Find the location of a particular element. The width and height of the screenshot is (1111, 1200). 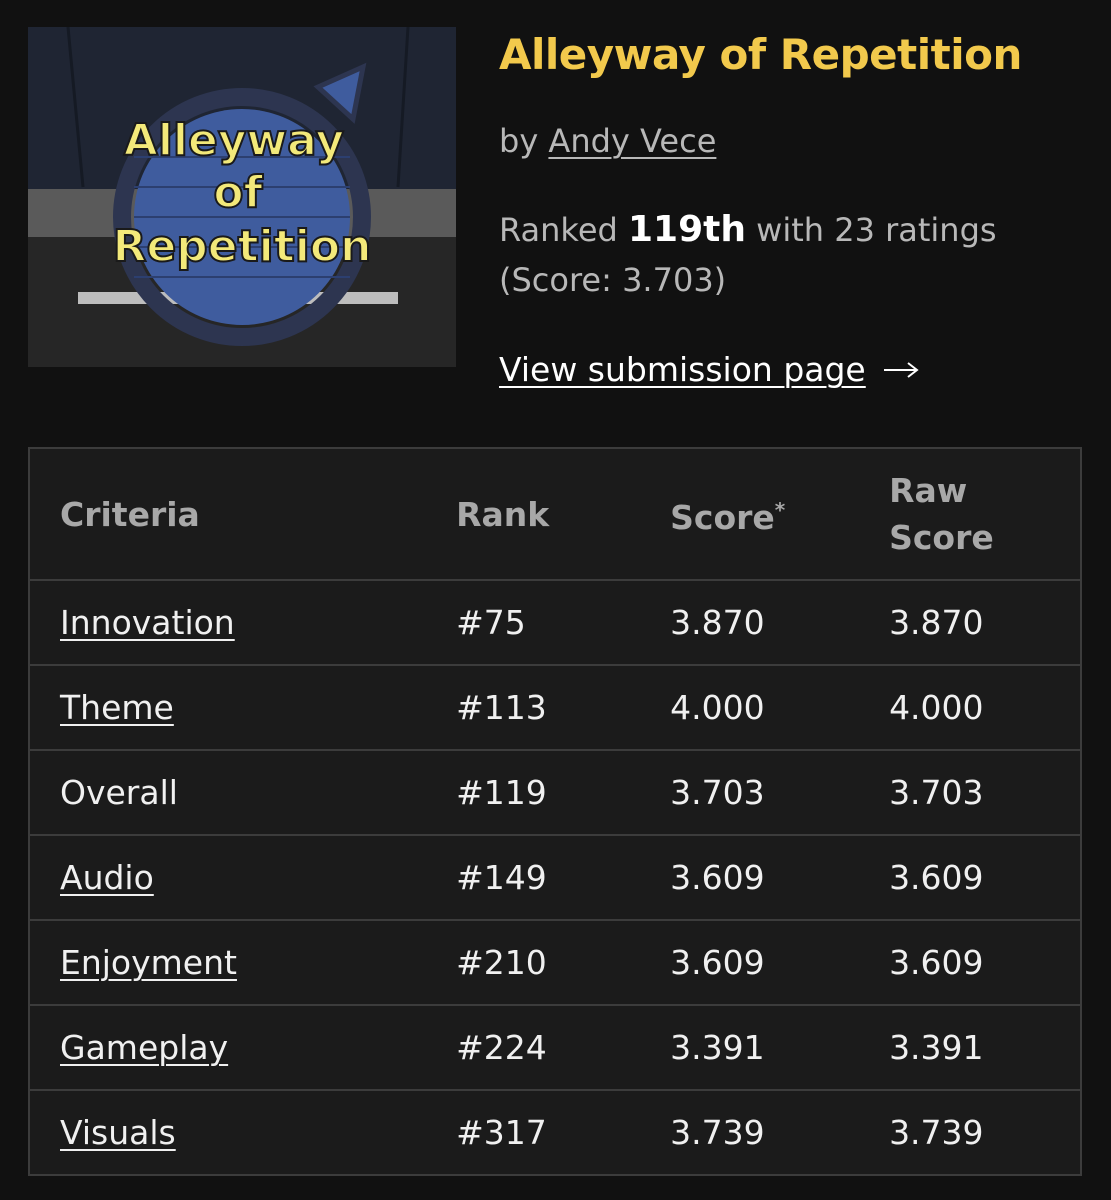

criteria-link: Visuals is located at coordinates (118, 1132).